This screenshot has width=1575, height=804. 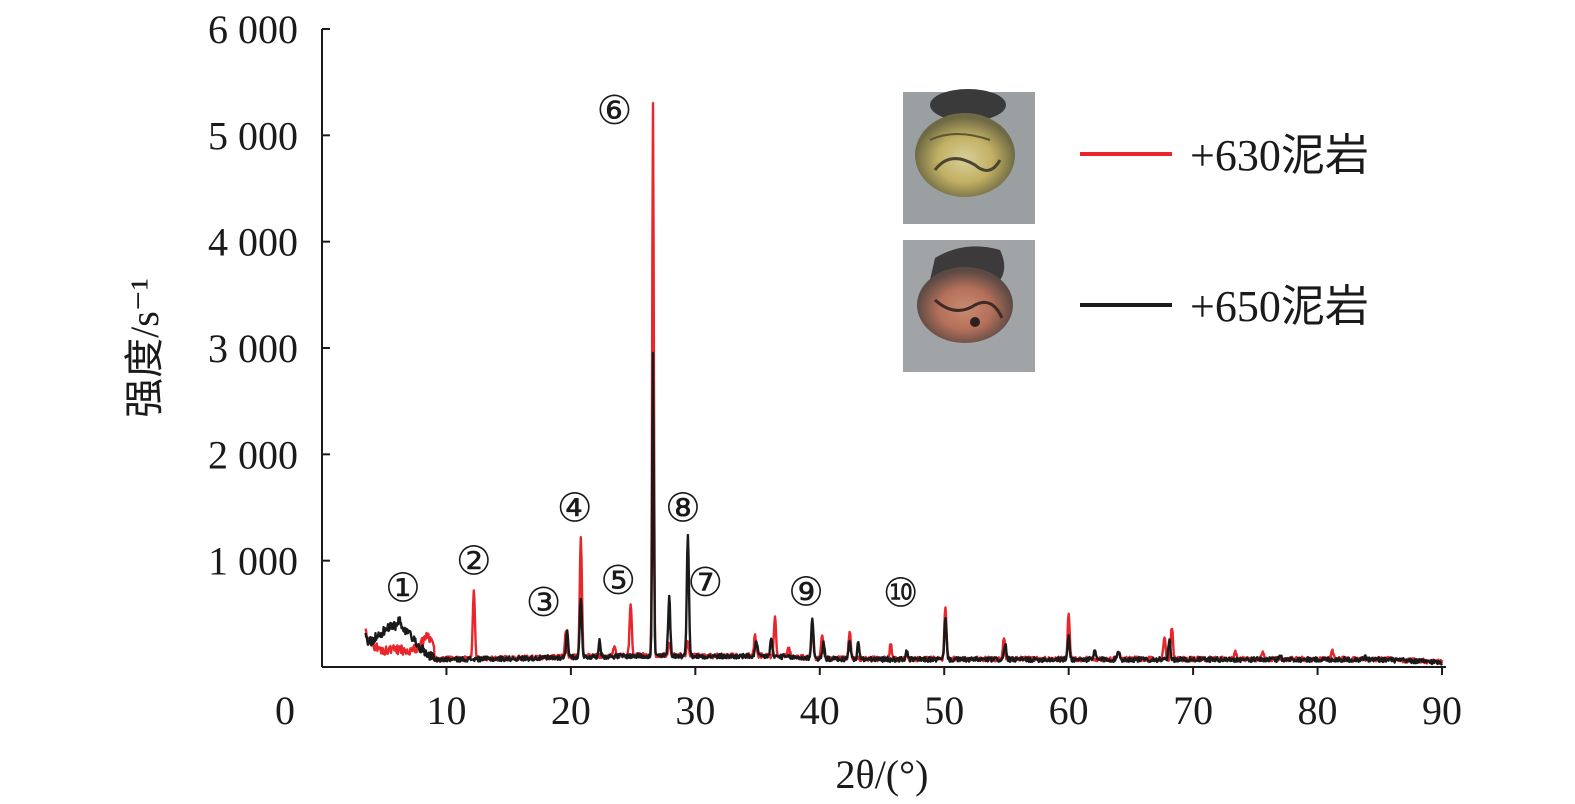 I want to click on x-tick-label: 60, so click(x=1069, y=710).